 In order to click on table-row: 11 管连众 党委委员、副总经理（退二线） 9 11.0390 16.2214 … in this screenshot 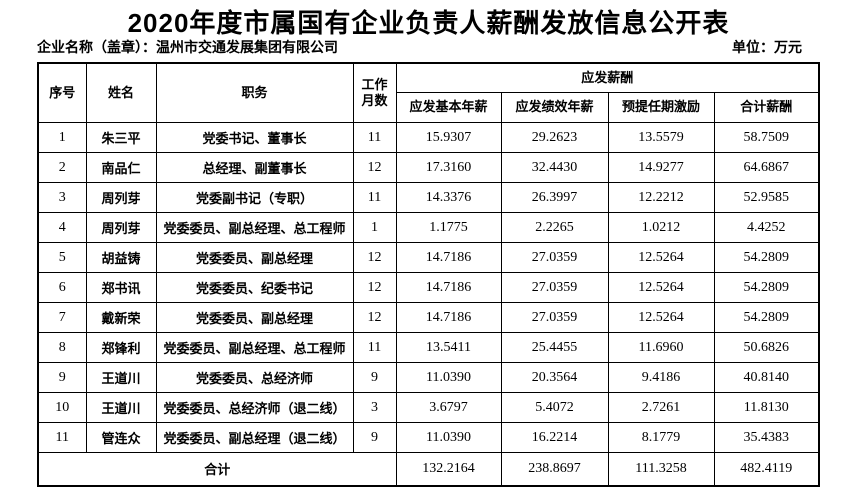, I will do `click(428, 437)`.